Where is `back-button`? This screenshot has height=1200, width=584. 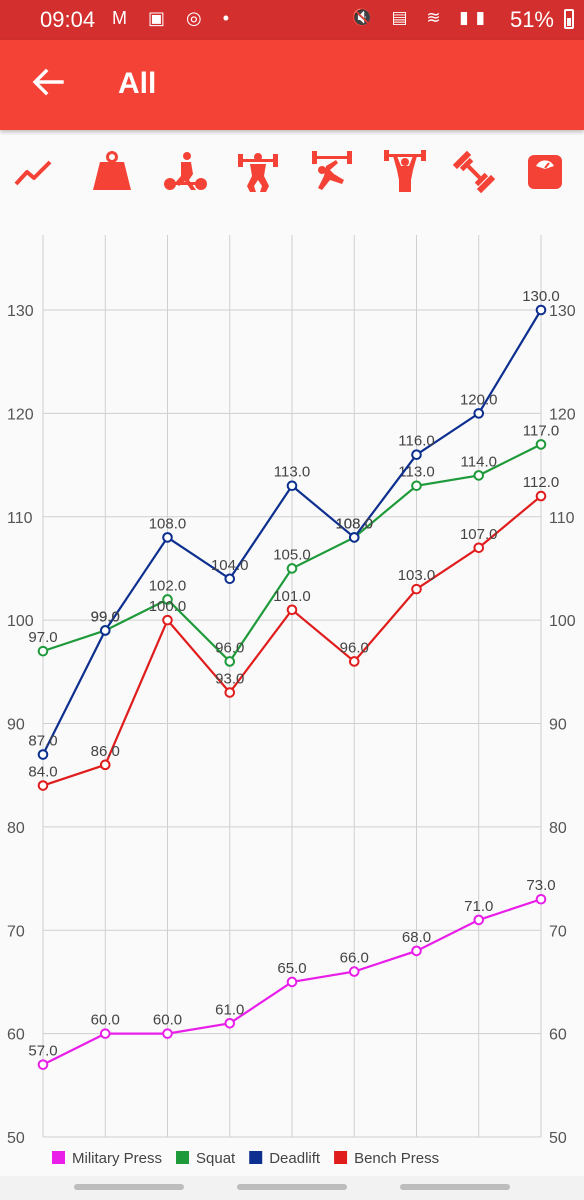 back-button is located at coordinates (48, 82).